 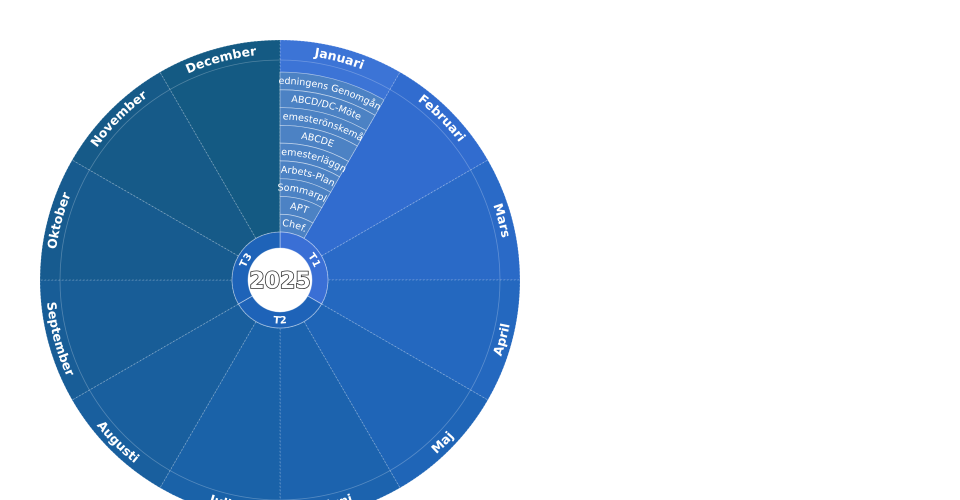 I want to click on quarter-segment-t3, so click(x=256, y=268).